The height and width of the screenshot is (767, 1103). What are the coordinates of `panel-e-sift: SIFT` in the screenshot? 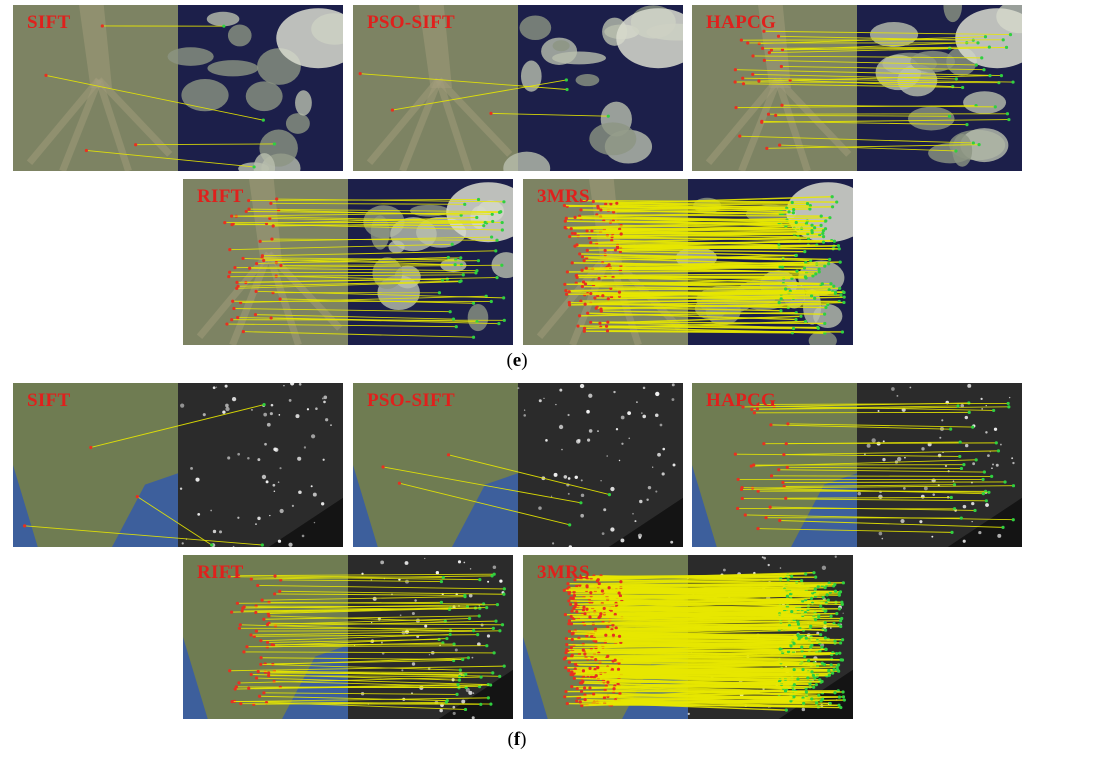 It's located at (178, 88).